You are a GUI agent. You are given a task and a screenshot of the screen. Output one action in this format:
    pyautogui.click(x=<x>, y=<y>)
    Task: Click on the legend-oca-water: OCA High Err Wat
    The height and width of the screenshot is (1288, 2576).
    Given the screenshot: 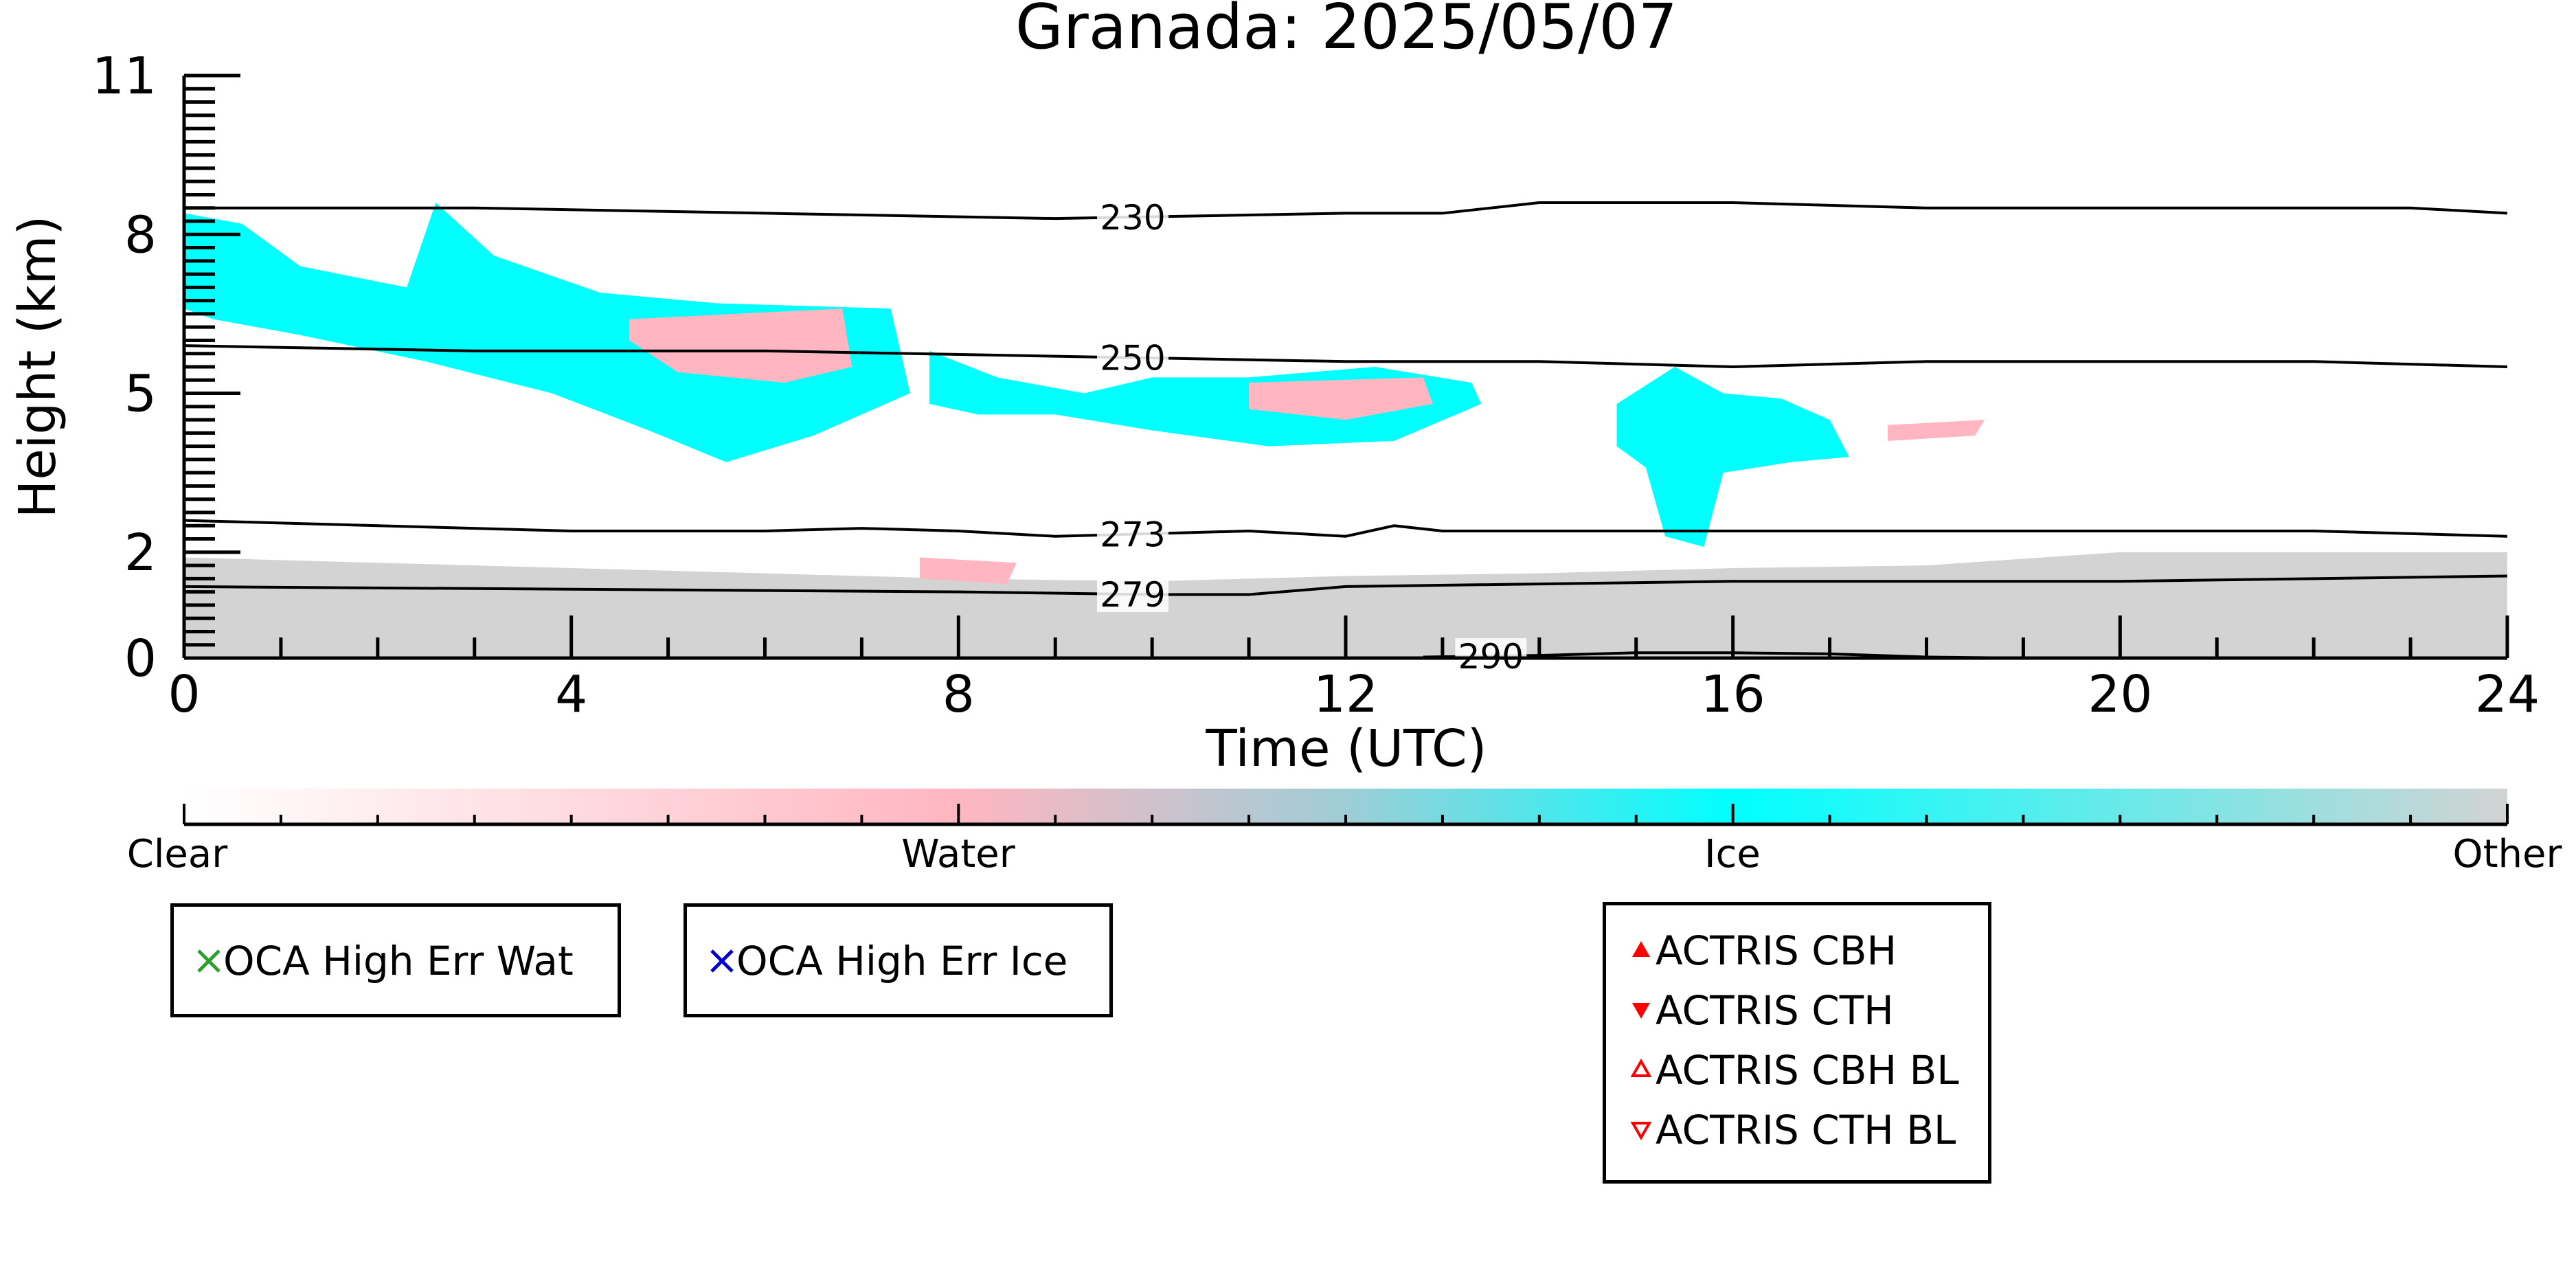 What is the action you would take?
    pyautogui.click(x=395, y=960)
    